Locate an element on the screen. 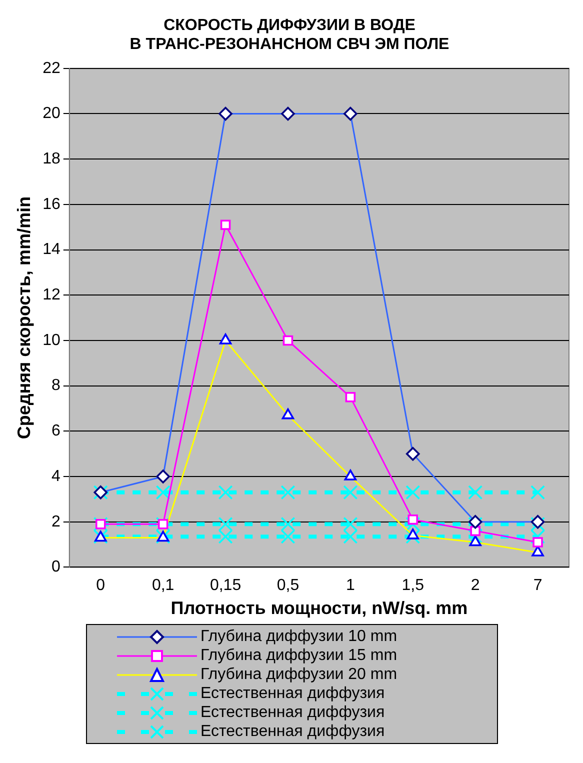 The width and height of the screenshot is (583, 763). y-tick-label: 12 is located at coordinates (51, 295).